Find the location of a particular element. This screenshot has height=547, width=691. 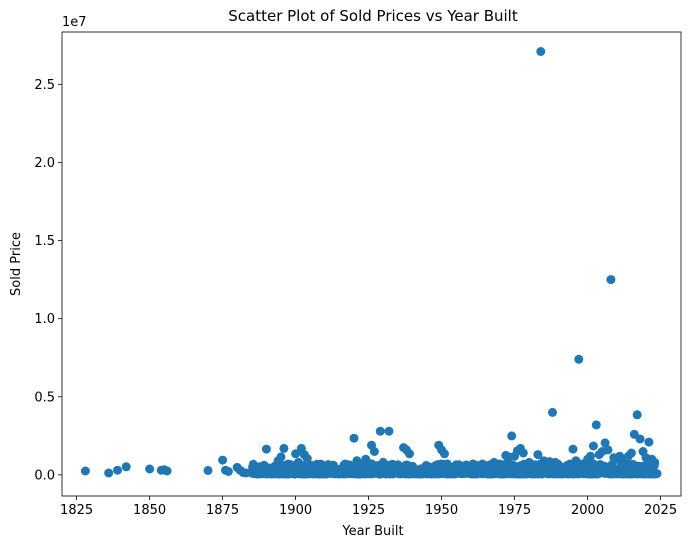

x-tick-label: 1950 is located at coordinates (441, 510).